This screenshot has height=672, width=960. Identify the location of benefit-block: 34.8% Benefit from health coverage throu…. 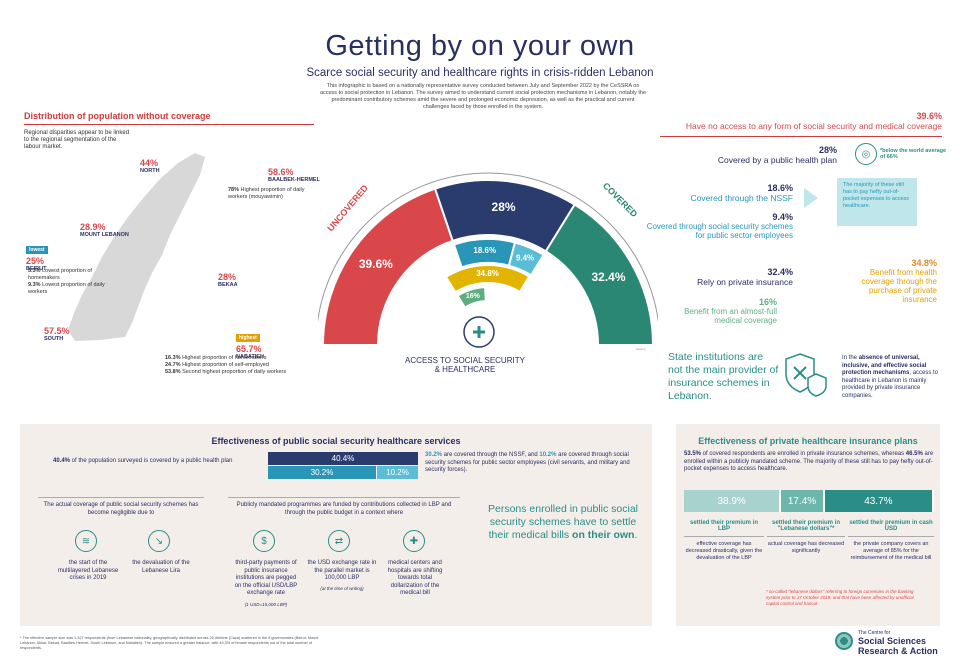
(899, 281).